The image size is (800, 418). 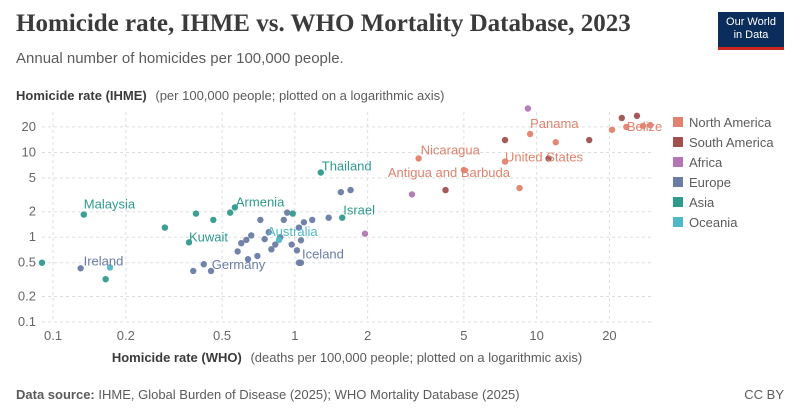 What do you see at coordinates (723, 182) in the screenshot?
I see `legend-item: Europe` at bounding box center [723, 182].